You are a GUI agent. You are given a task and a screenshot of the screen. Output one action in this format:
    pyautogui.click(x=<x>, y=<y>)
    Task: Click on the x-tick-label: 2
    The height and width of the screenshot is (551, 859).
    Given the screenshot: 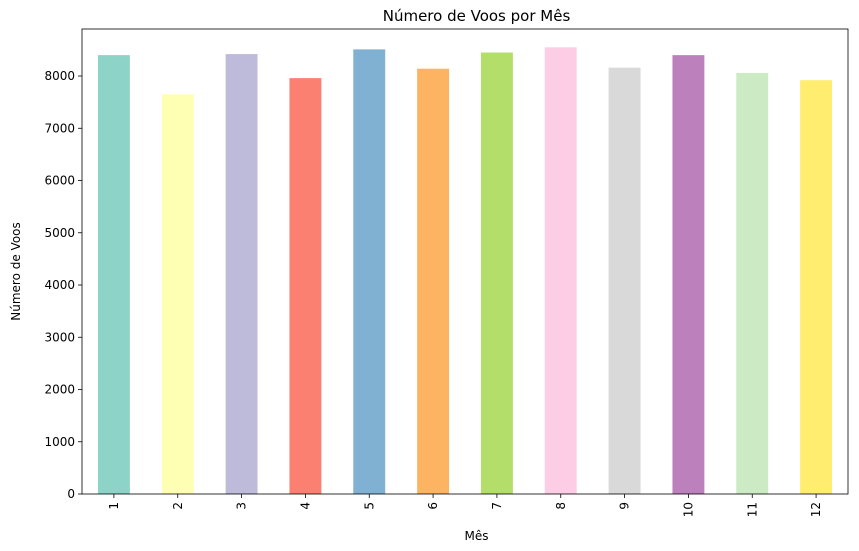 What is the action you would take?
    pyautogui.click(x=178, y=506)
    